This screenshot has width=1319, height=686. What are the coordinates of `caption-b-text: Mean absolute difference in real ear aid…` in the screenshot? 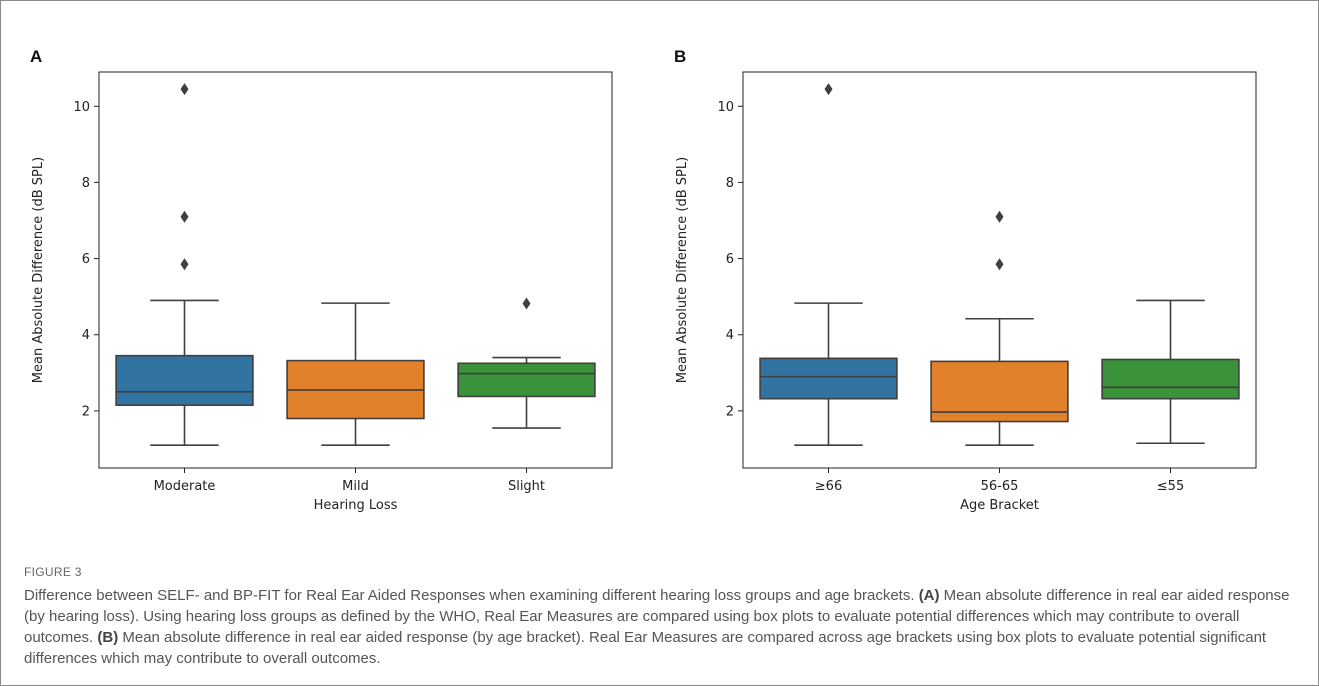 It's located at (645, 648).